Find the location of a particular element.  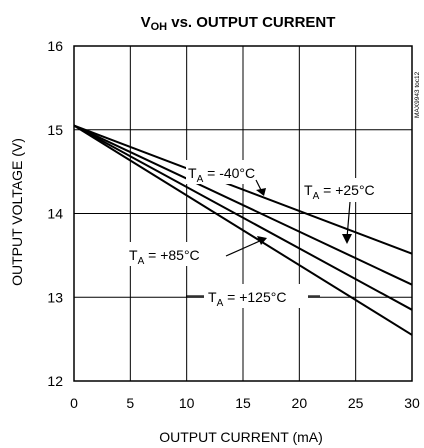

x-tick-label: 25 is located at coordinates (356, 403).